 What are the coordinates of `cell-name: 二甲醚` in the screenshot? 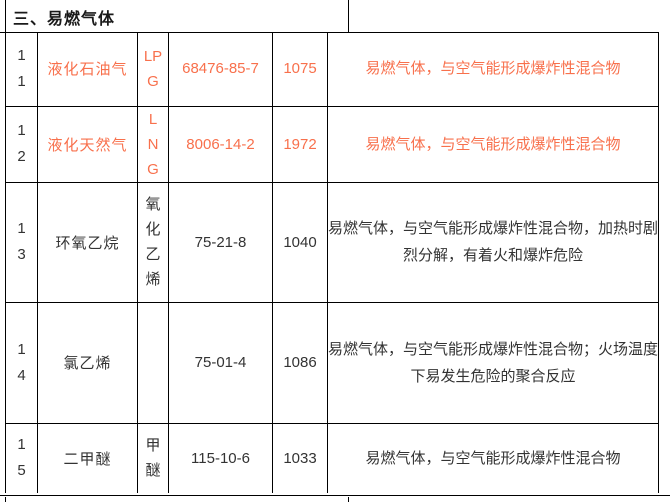 It's located at (87, 457).